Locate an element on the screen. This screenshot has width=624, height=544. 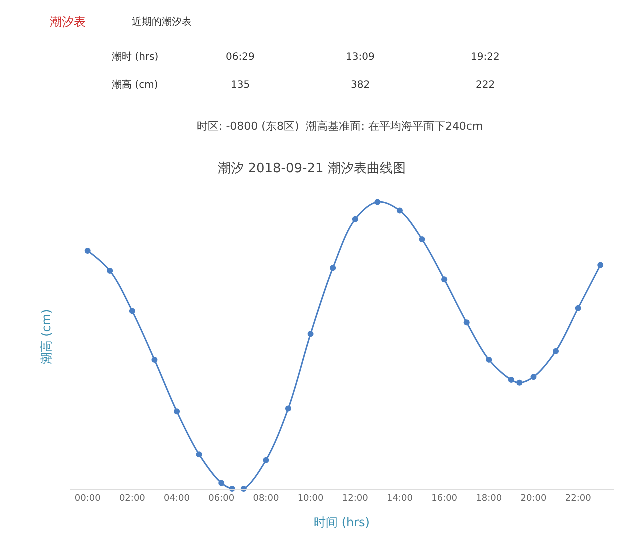
text: 13:09 is located at coordinates (360, 57).